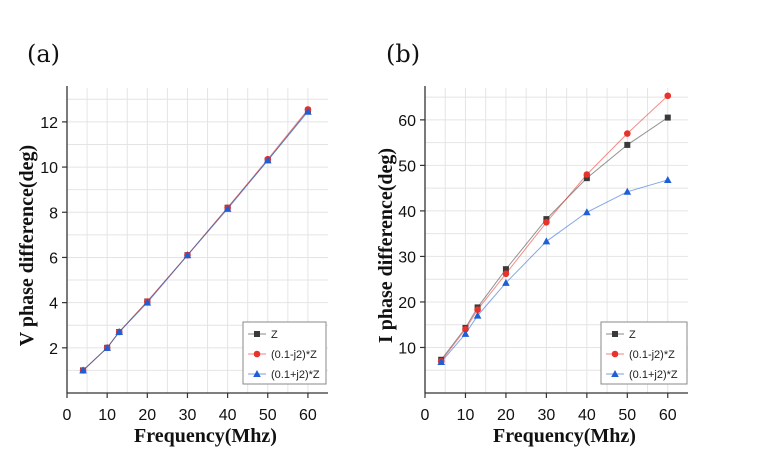 Image resolution: width=780 pixels, height=469 pixels. What do you see at coordinates (407, 121) in the screenshot?
I see `y-tick-label: 60` at bounding box center [407, 121].